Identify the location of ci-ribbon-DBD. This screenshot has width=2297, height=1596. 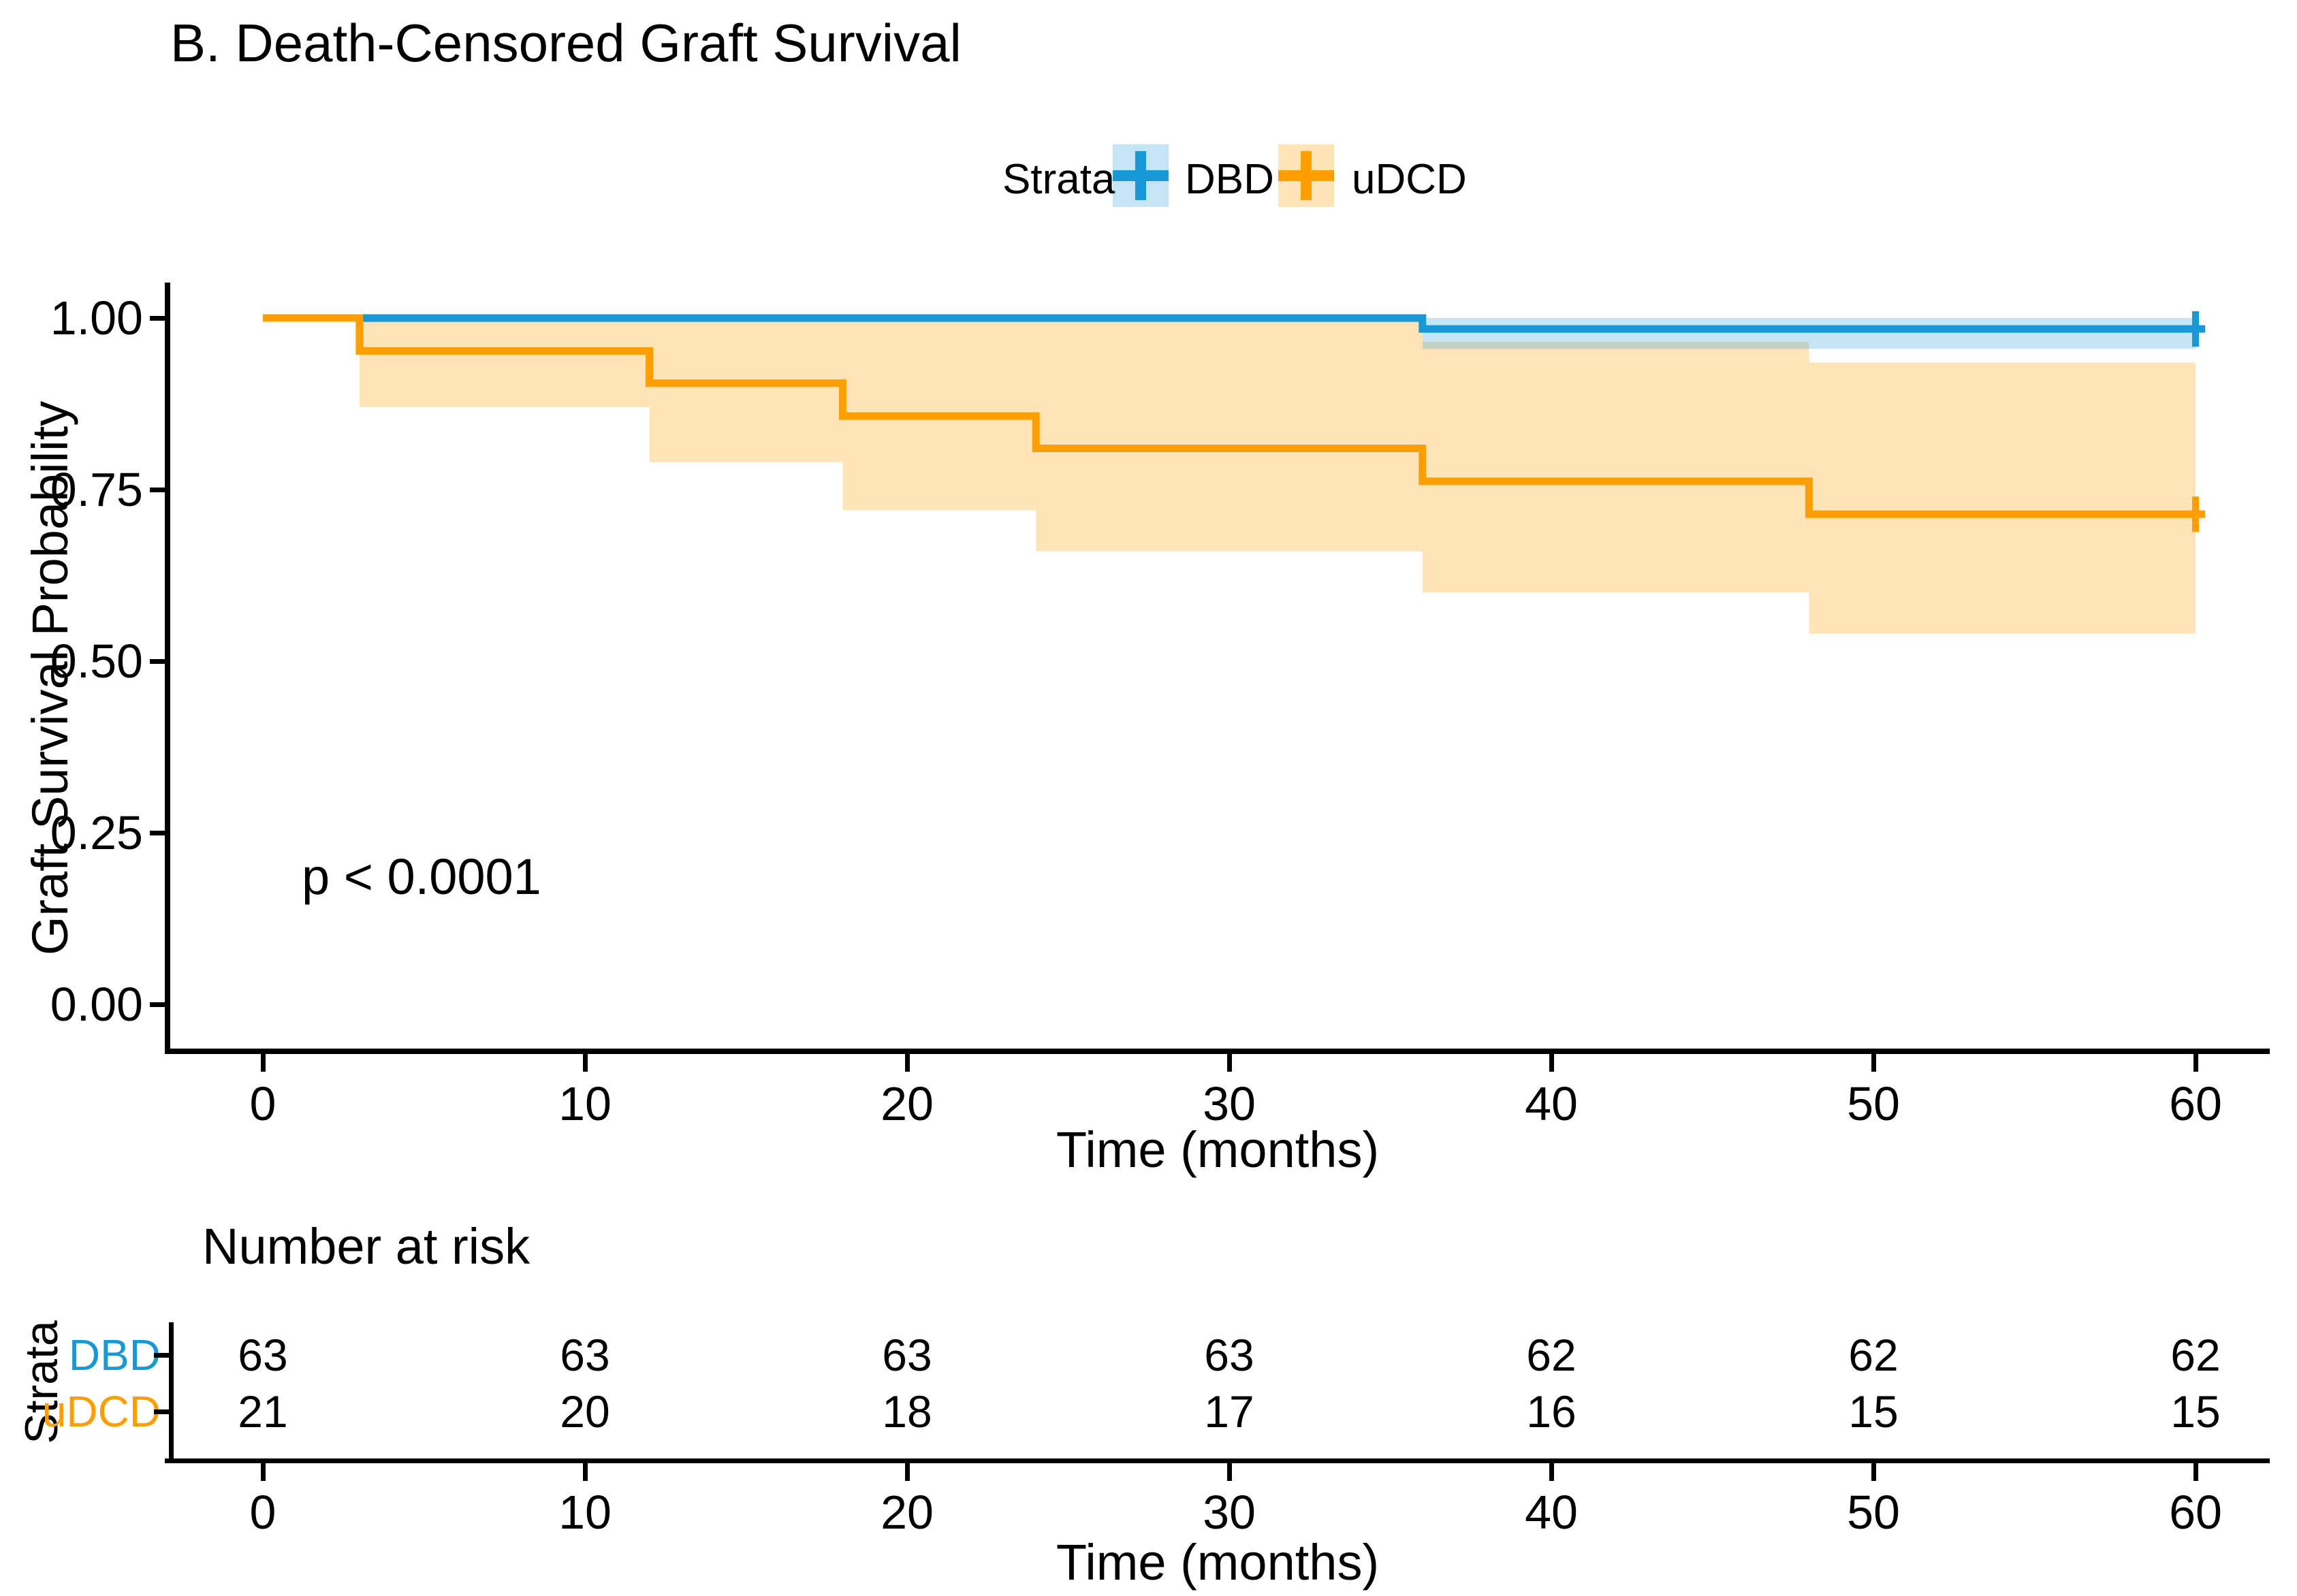
(1809, 333).